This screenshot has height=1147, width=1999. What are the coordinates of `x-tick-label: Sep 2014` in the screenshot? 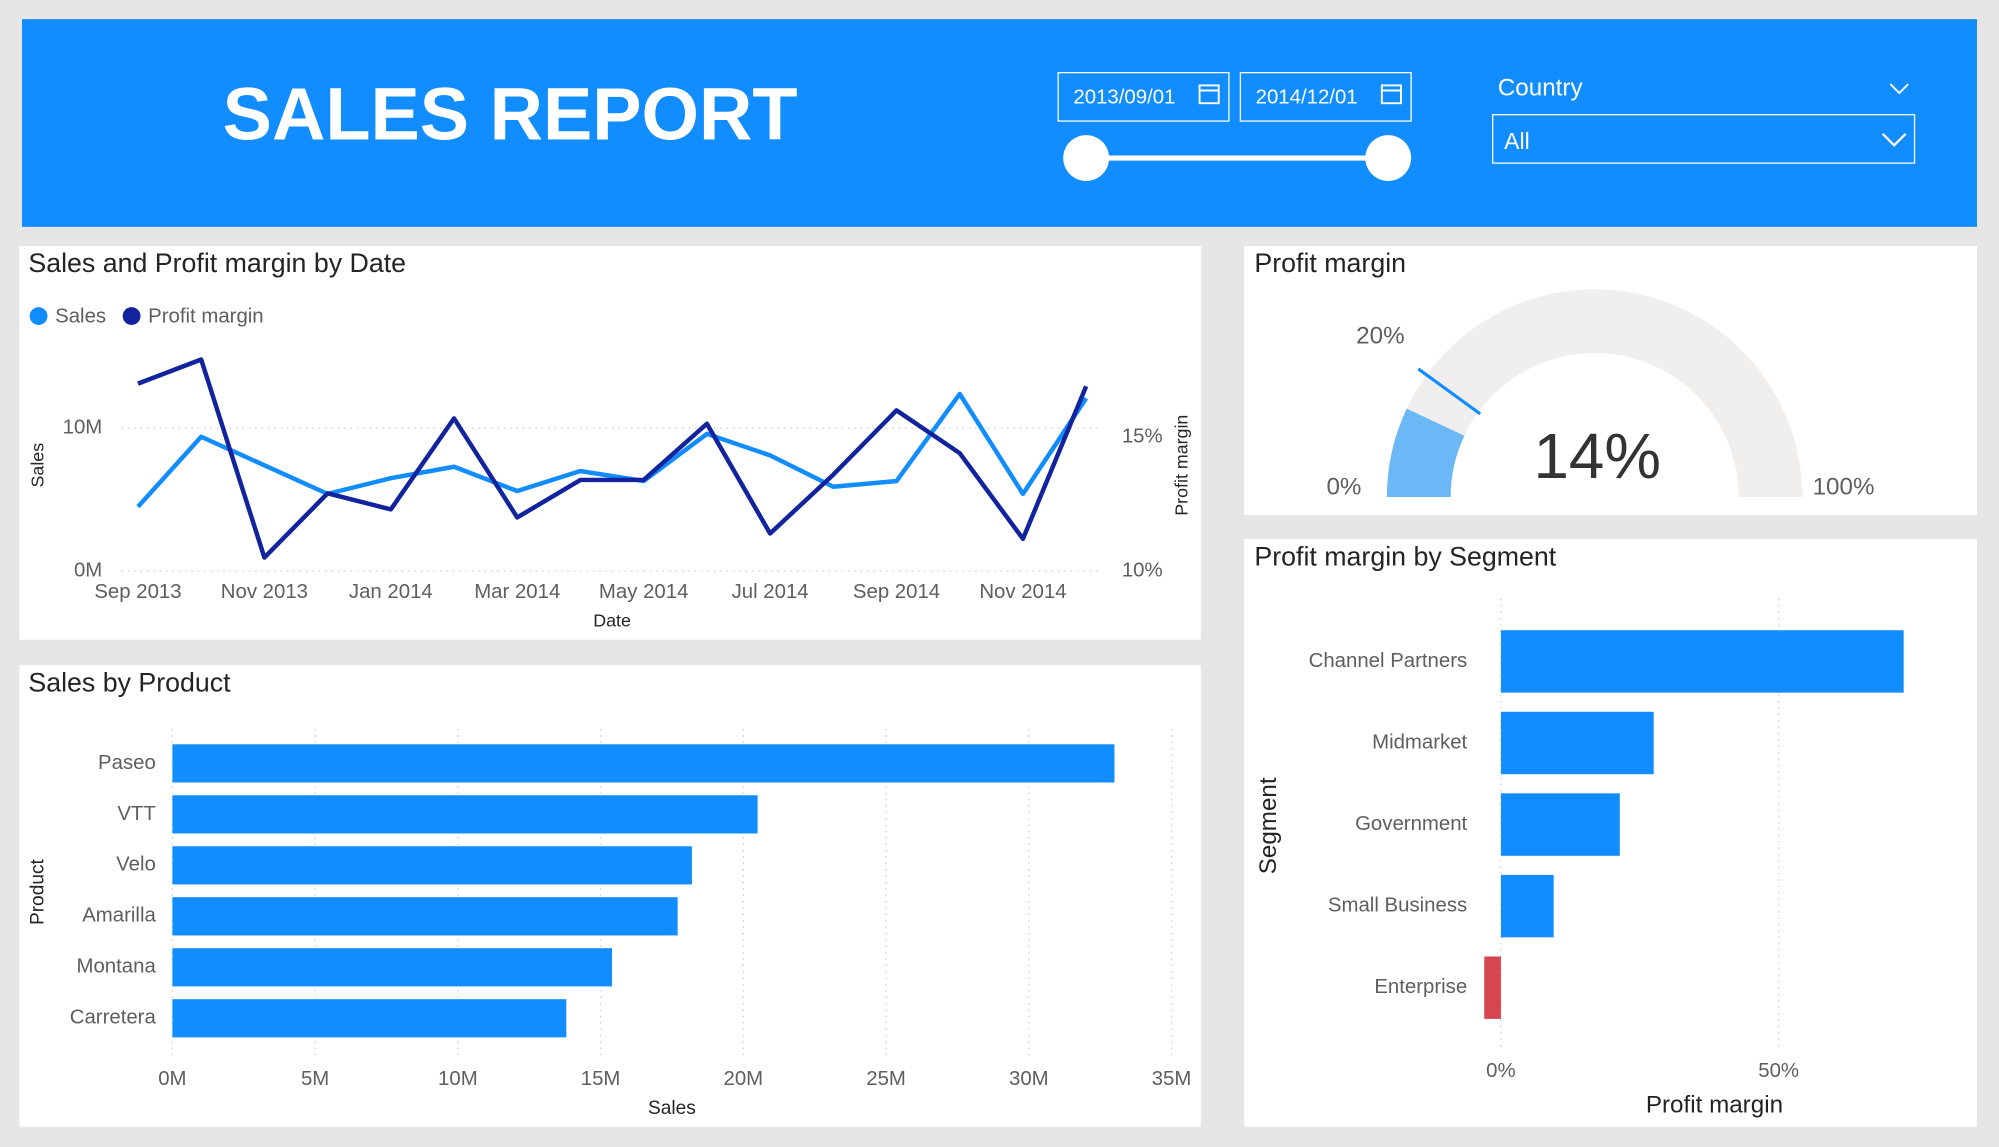 It's located at (896, 592).